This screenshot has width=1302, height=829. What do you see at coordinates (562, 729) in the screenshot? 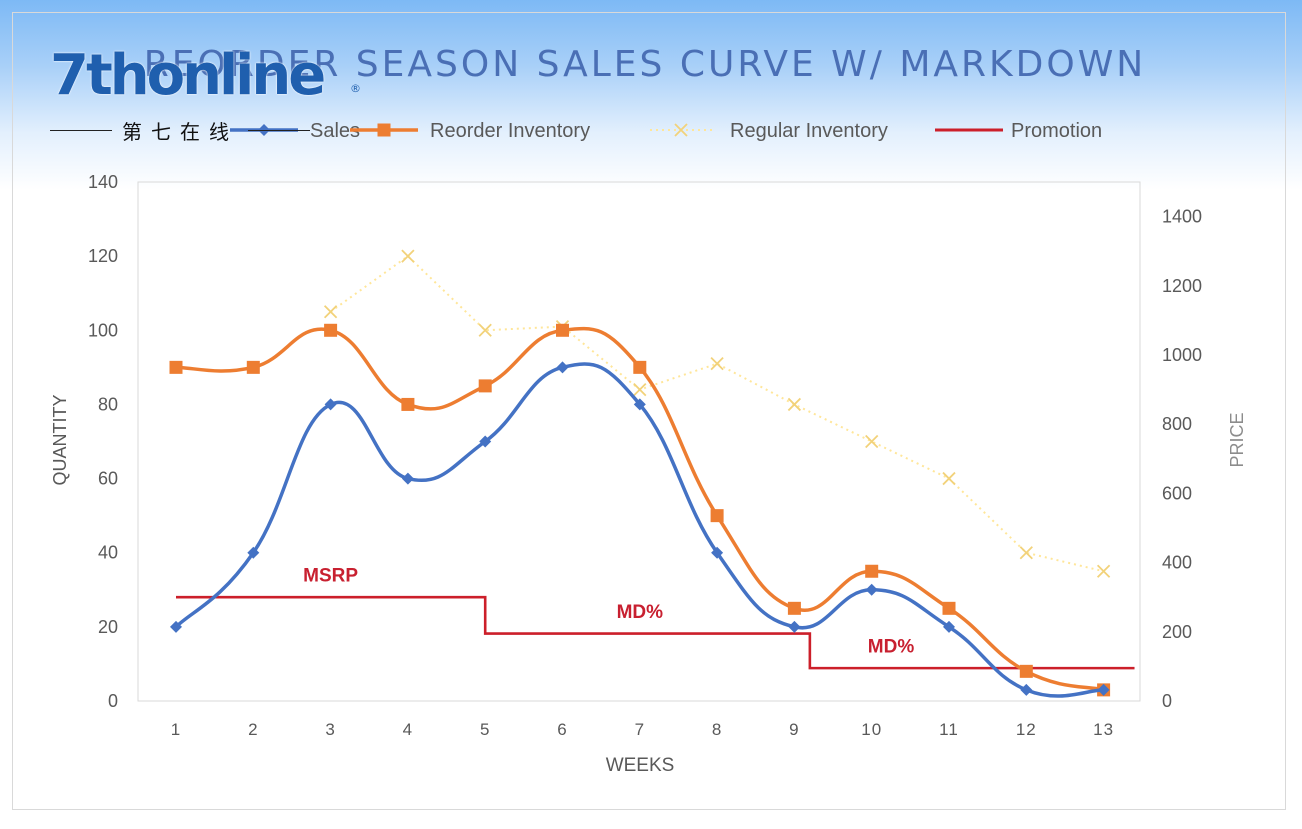
I see `x-tick-label: 6` at bounding box center [562, 729].